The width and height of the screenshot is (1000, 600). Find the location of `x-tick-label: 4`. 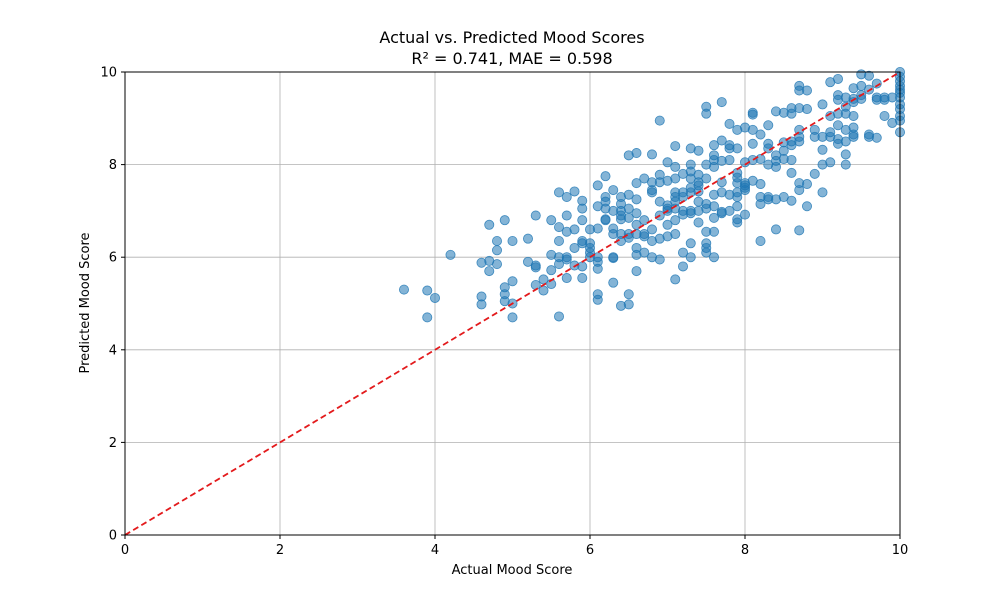

x-tick-label: 4 is located at coordinates (435, 550).